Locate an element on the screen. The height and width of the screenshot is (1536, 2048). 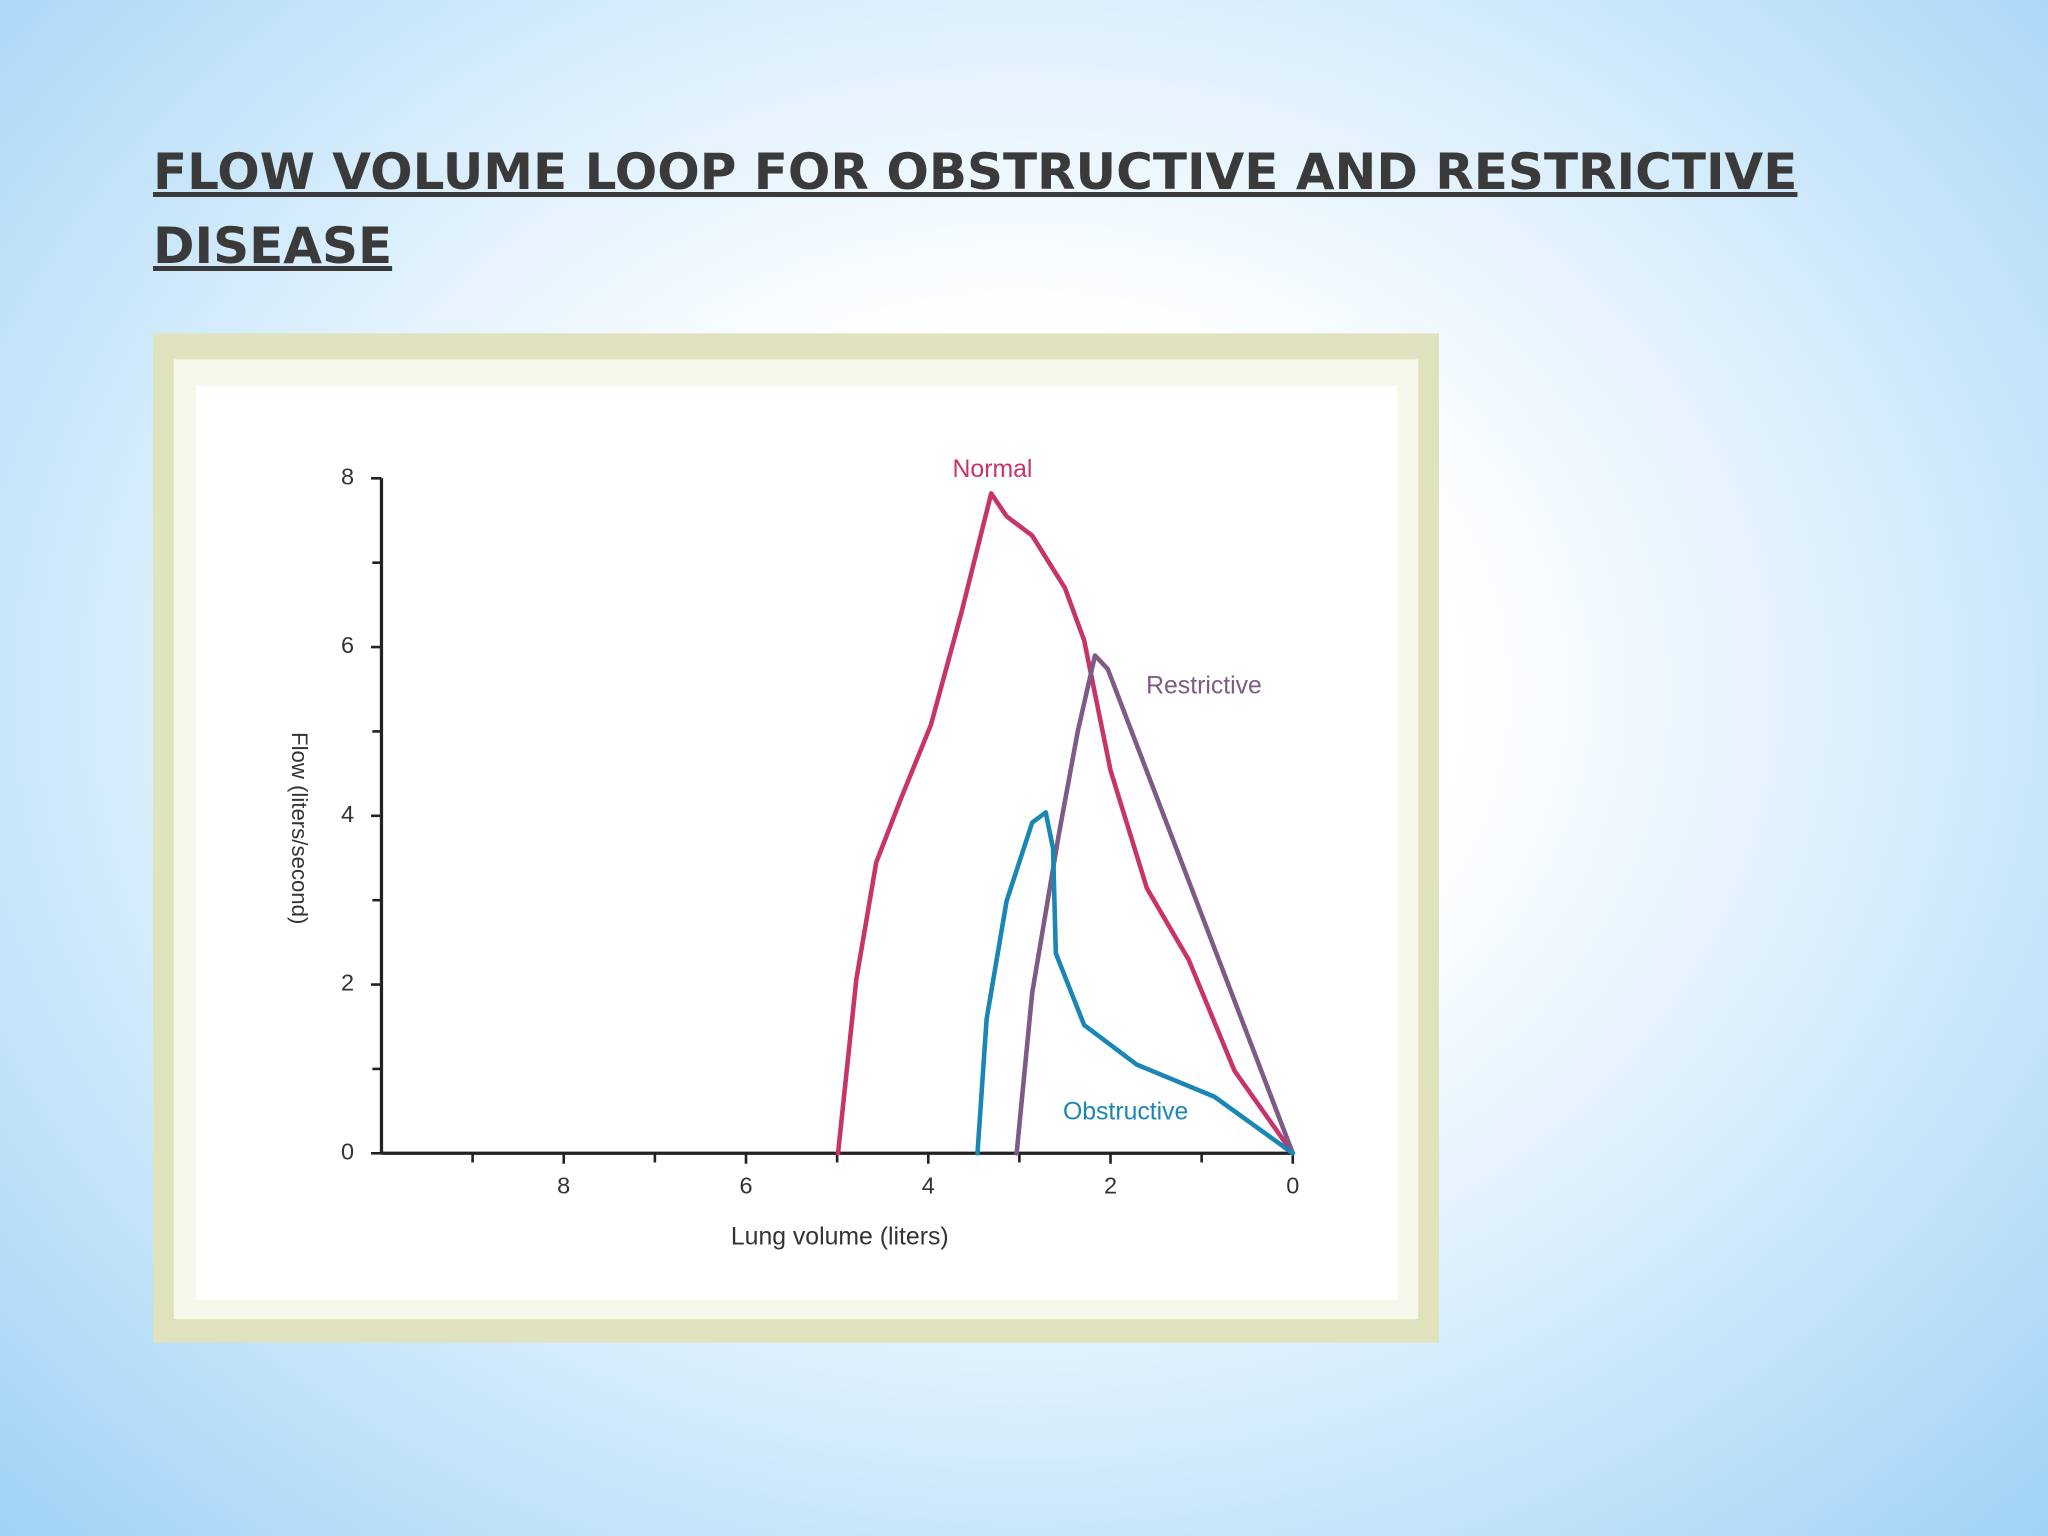
x-tick-label: 0 is located at coordinates (1292, 1185).